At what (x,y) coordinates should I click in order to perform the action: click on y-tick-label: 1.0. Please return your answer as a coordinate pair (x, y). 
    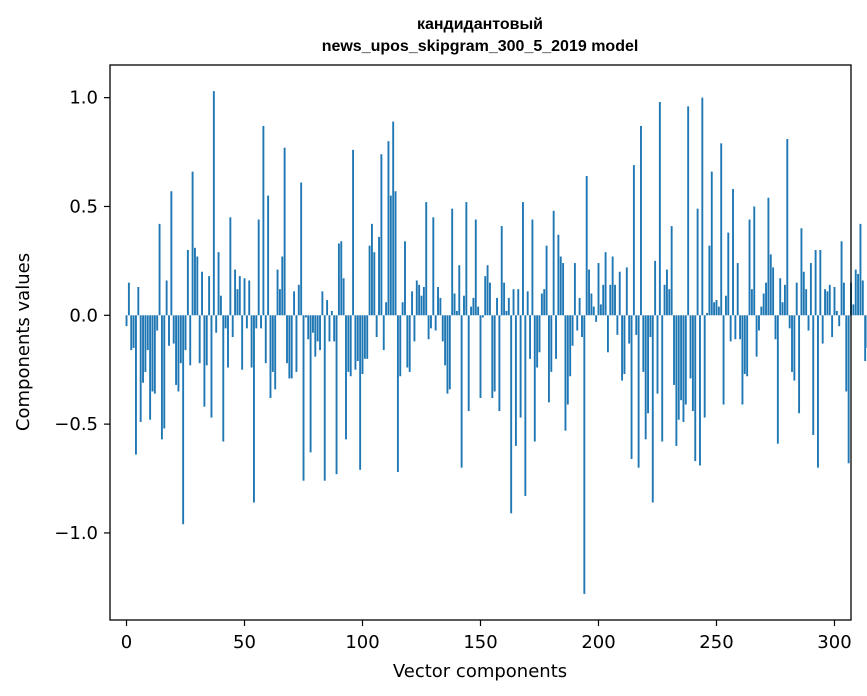
    Looking at the image, I should click on (83, 98).